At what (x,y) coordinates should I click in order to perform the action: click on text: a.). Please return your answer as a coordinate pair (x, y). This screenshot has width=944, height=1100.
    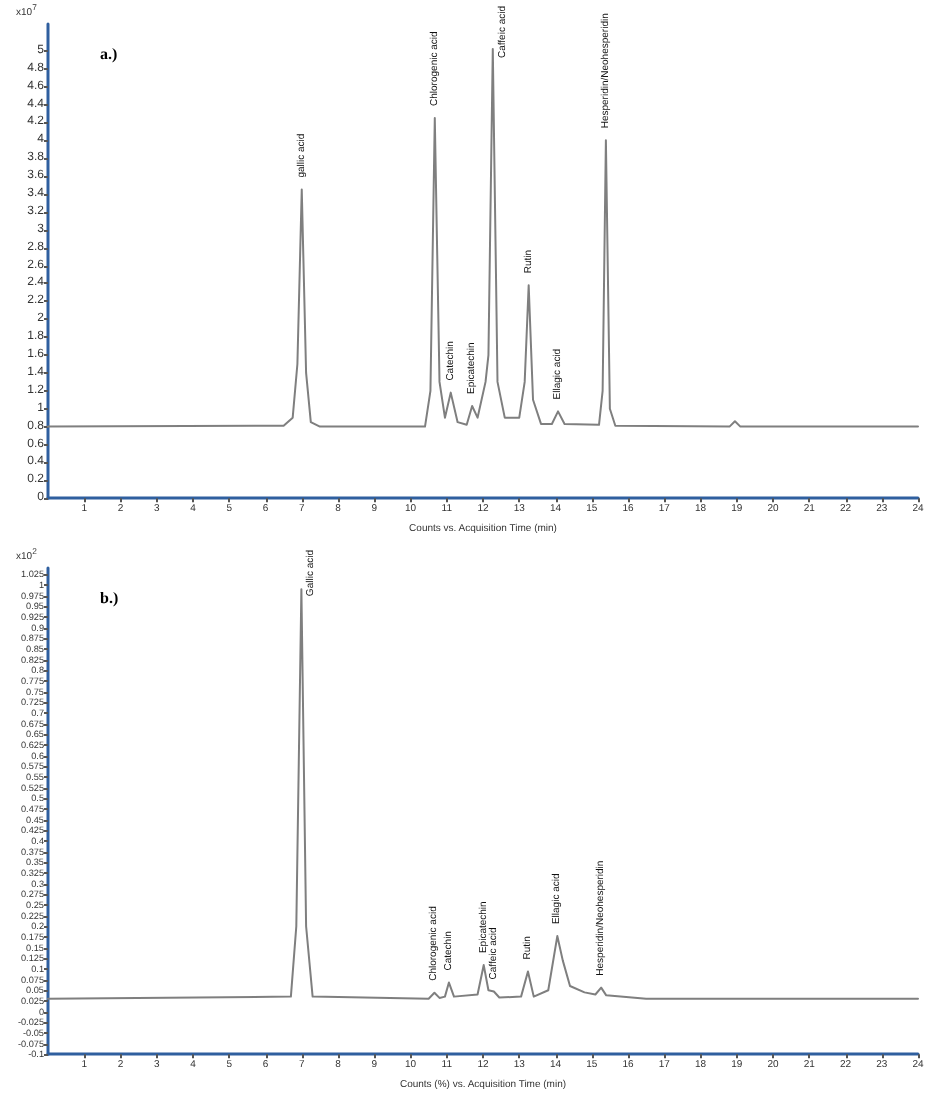
    Looking at the image, I should click on (109, 54).